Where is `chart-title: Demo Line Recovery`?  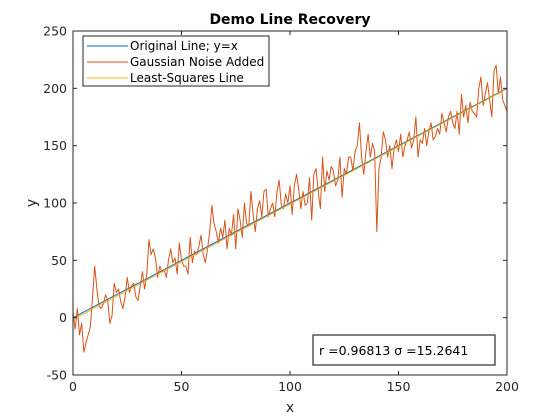
chart-title: Demo Line Recovery is located at coordinates (289, 20).